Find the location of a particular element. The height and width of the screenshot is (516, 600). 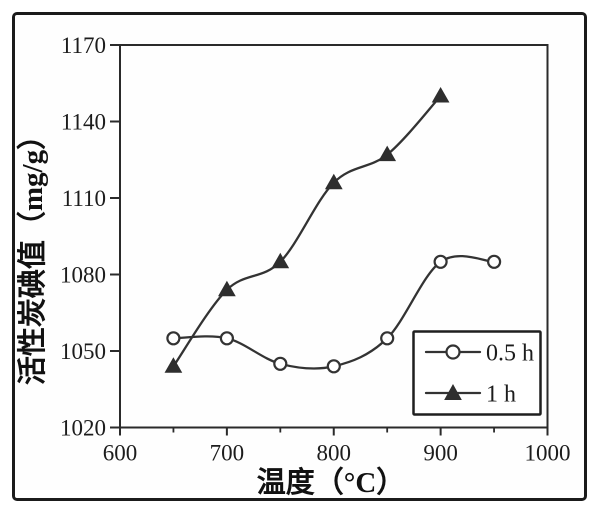

x-tick-label: 700 is located at coordinates (227, 453).